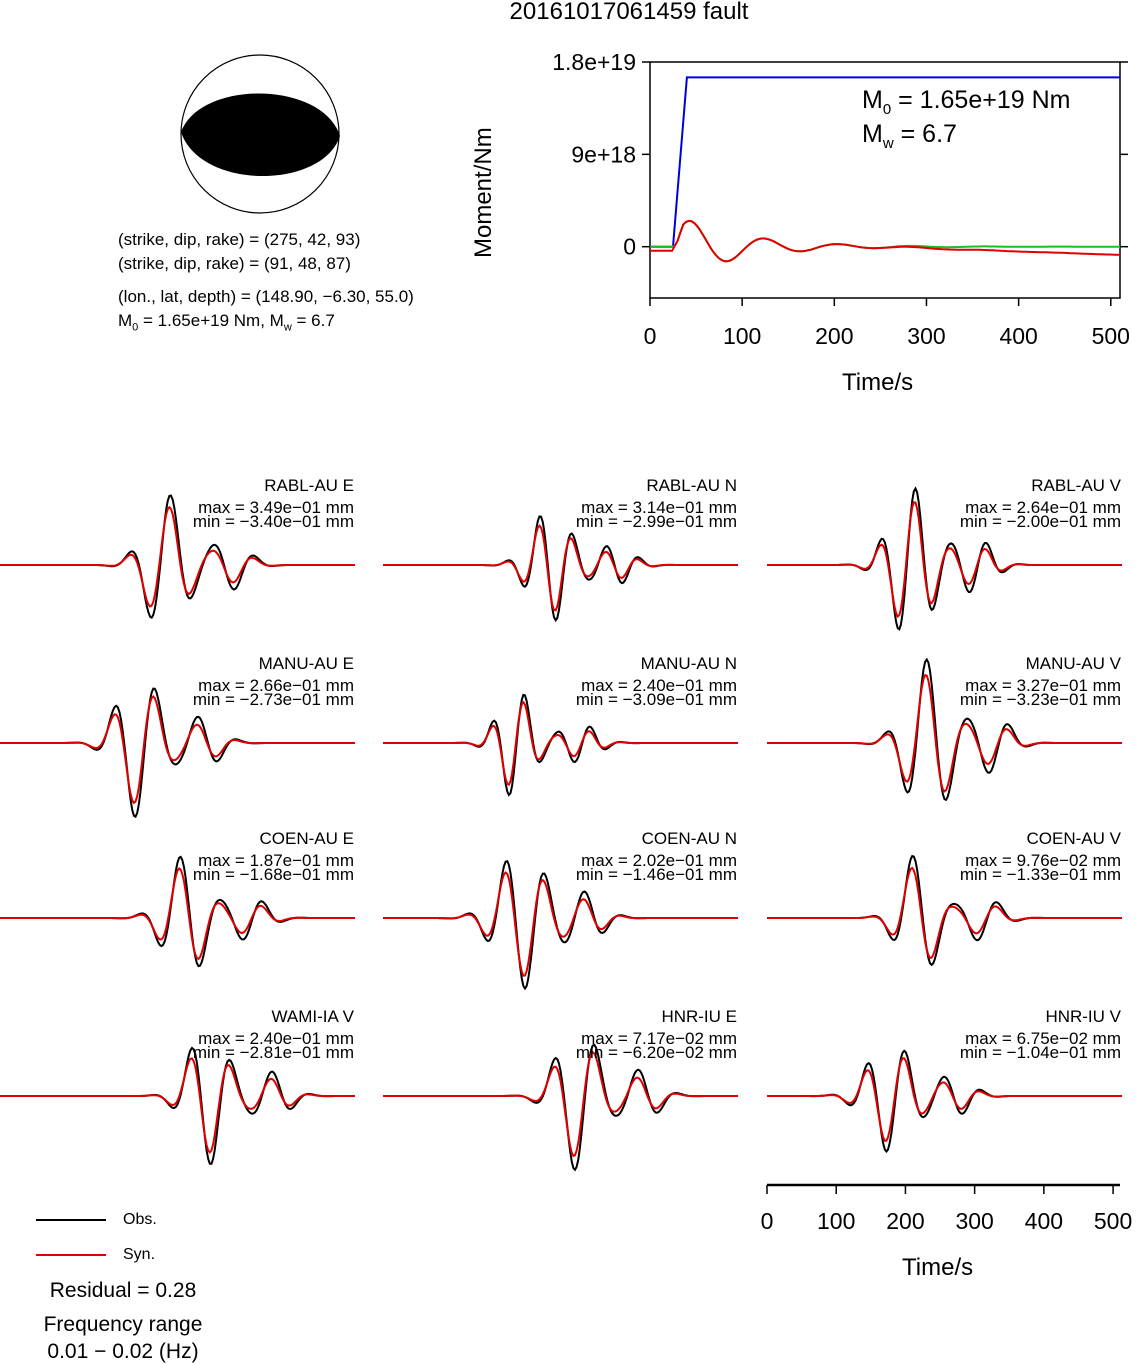 This screenshot has width=1138, height=1364. I want to click on moment-ytick-label: 0, so click(629, 247).